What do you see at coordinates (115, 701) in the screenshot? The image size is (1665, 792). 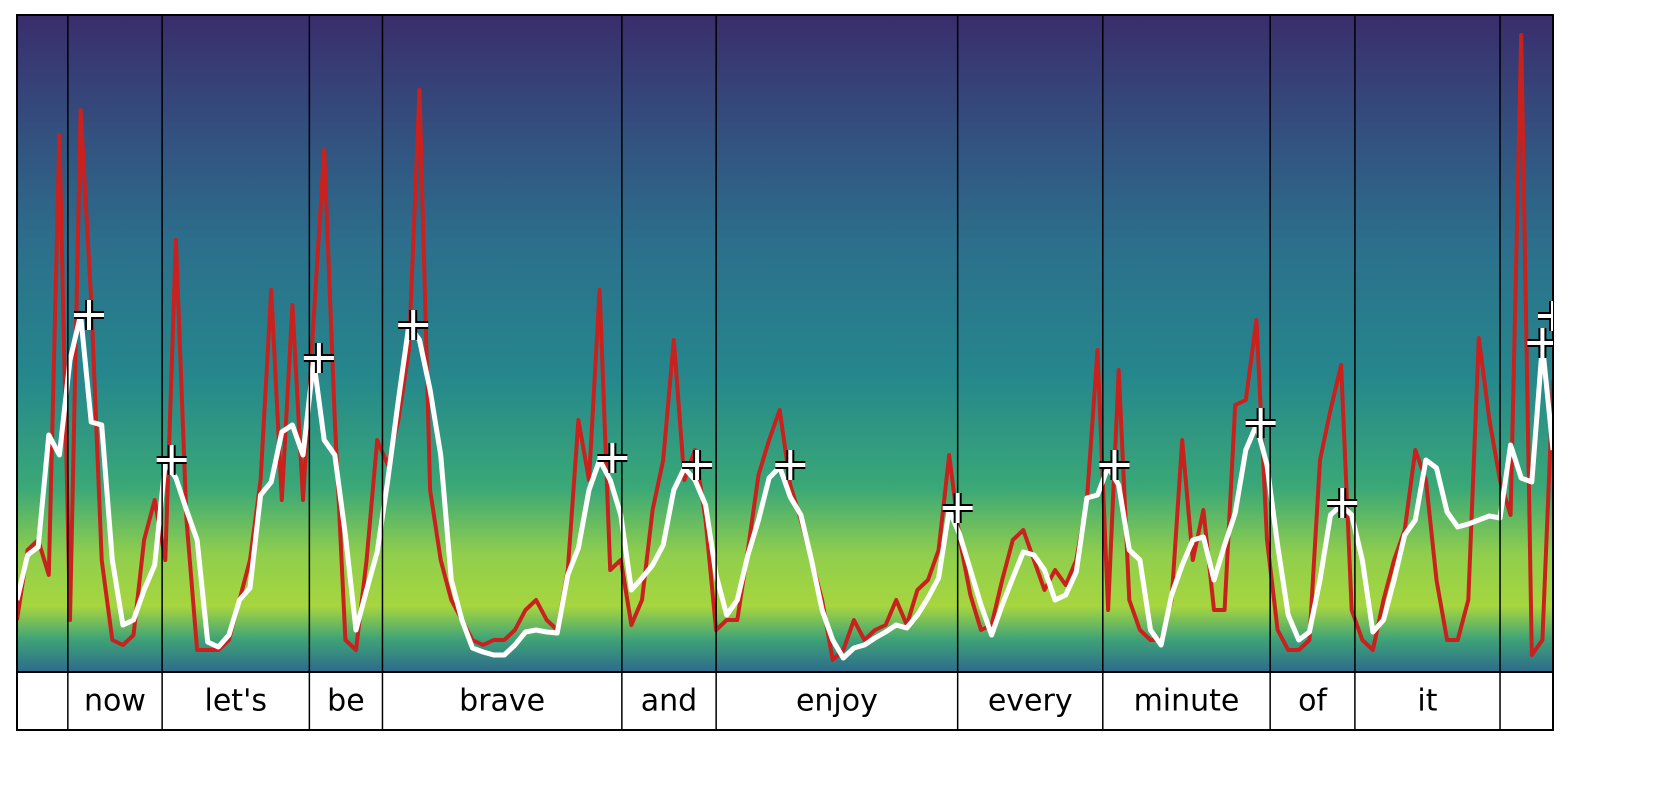 I see `word-label: now` at bounding box center [115, 701].